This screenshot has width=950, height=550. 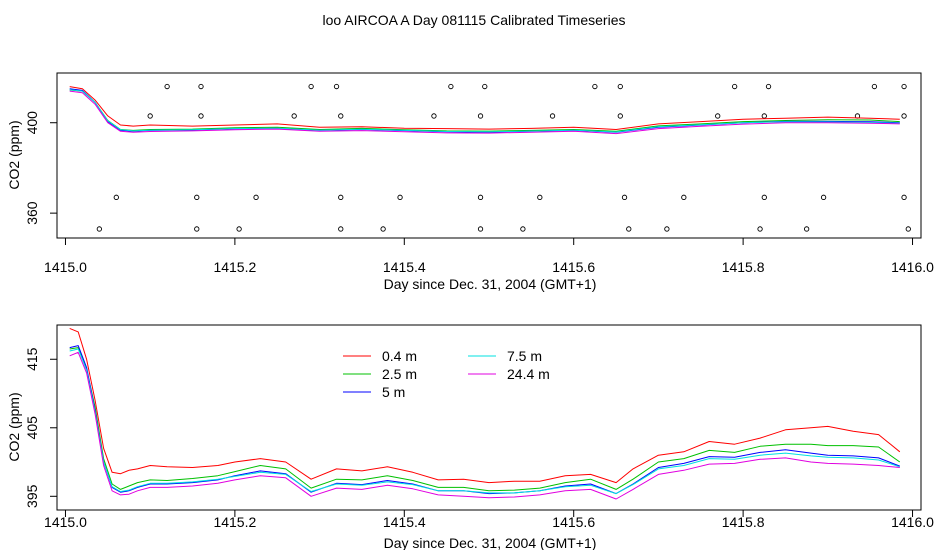 I want to click on top-series-line-7-5-m, so click(x=484, y=111).